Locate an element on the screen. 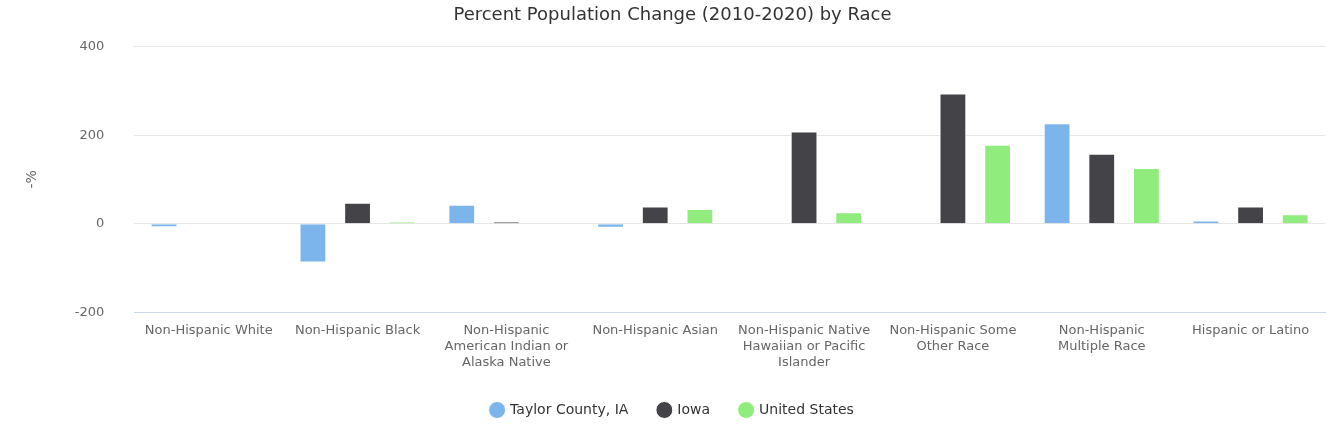 This screenshot has width=1335, height=437. y-tick-label: -200 is located at coordinates (89, 311).